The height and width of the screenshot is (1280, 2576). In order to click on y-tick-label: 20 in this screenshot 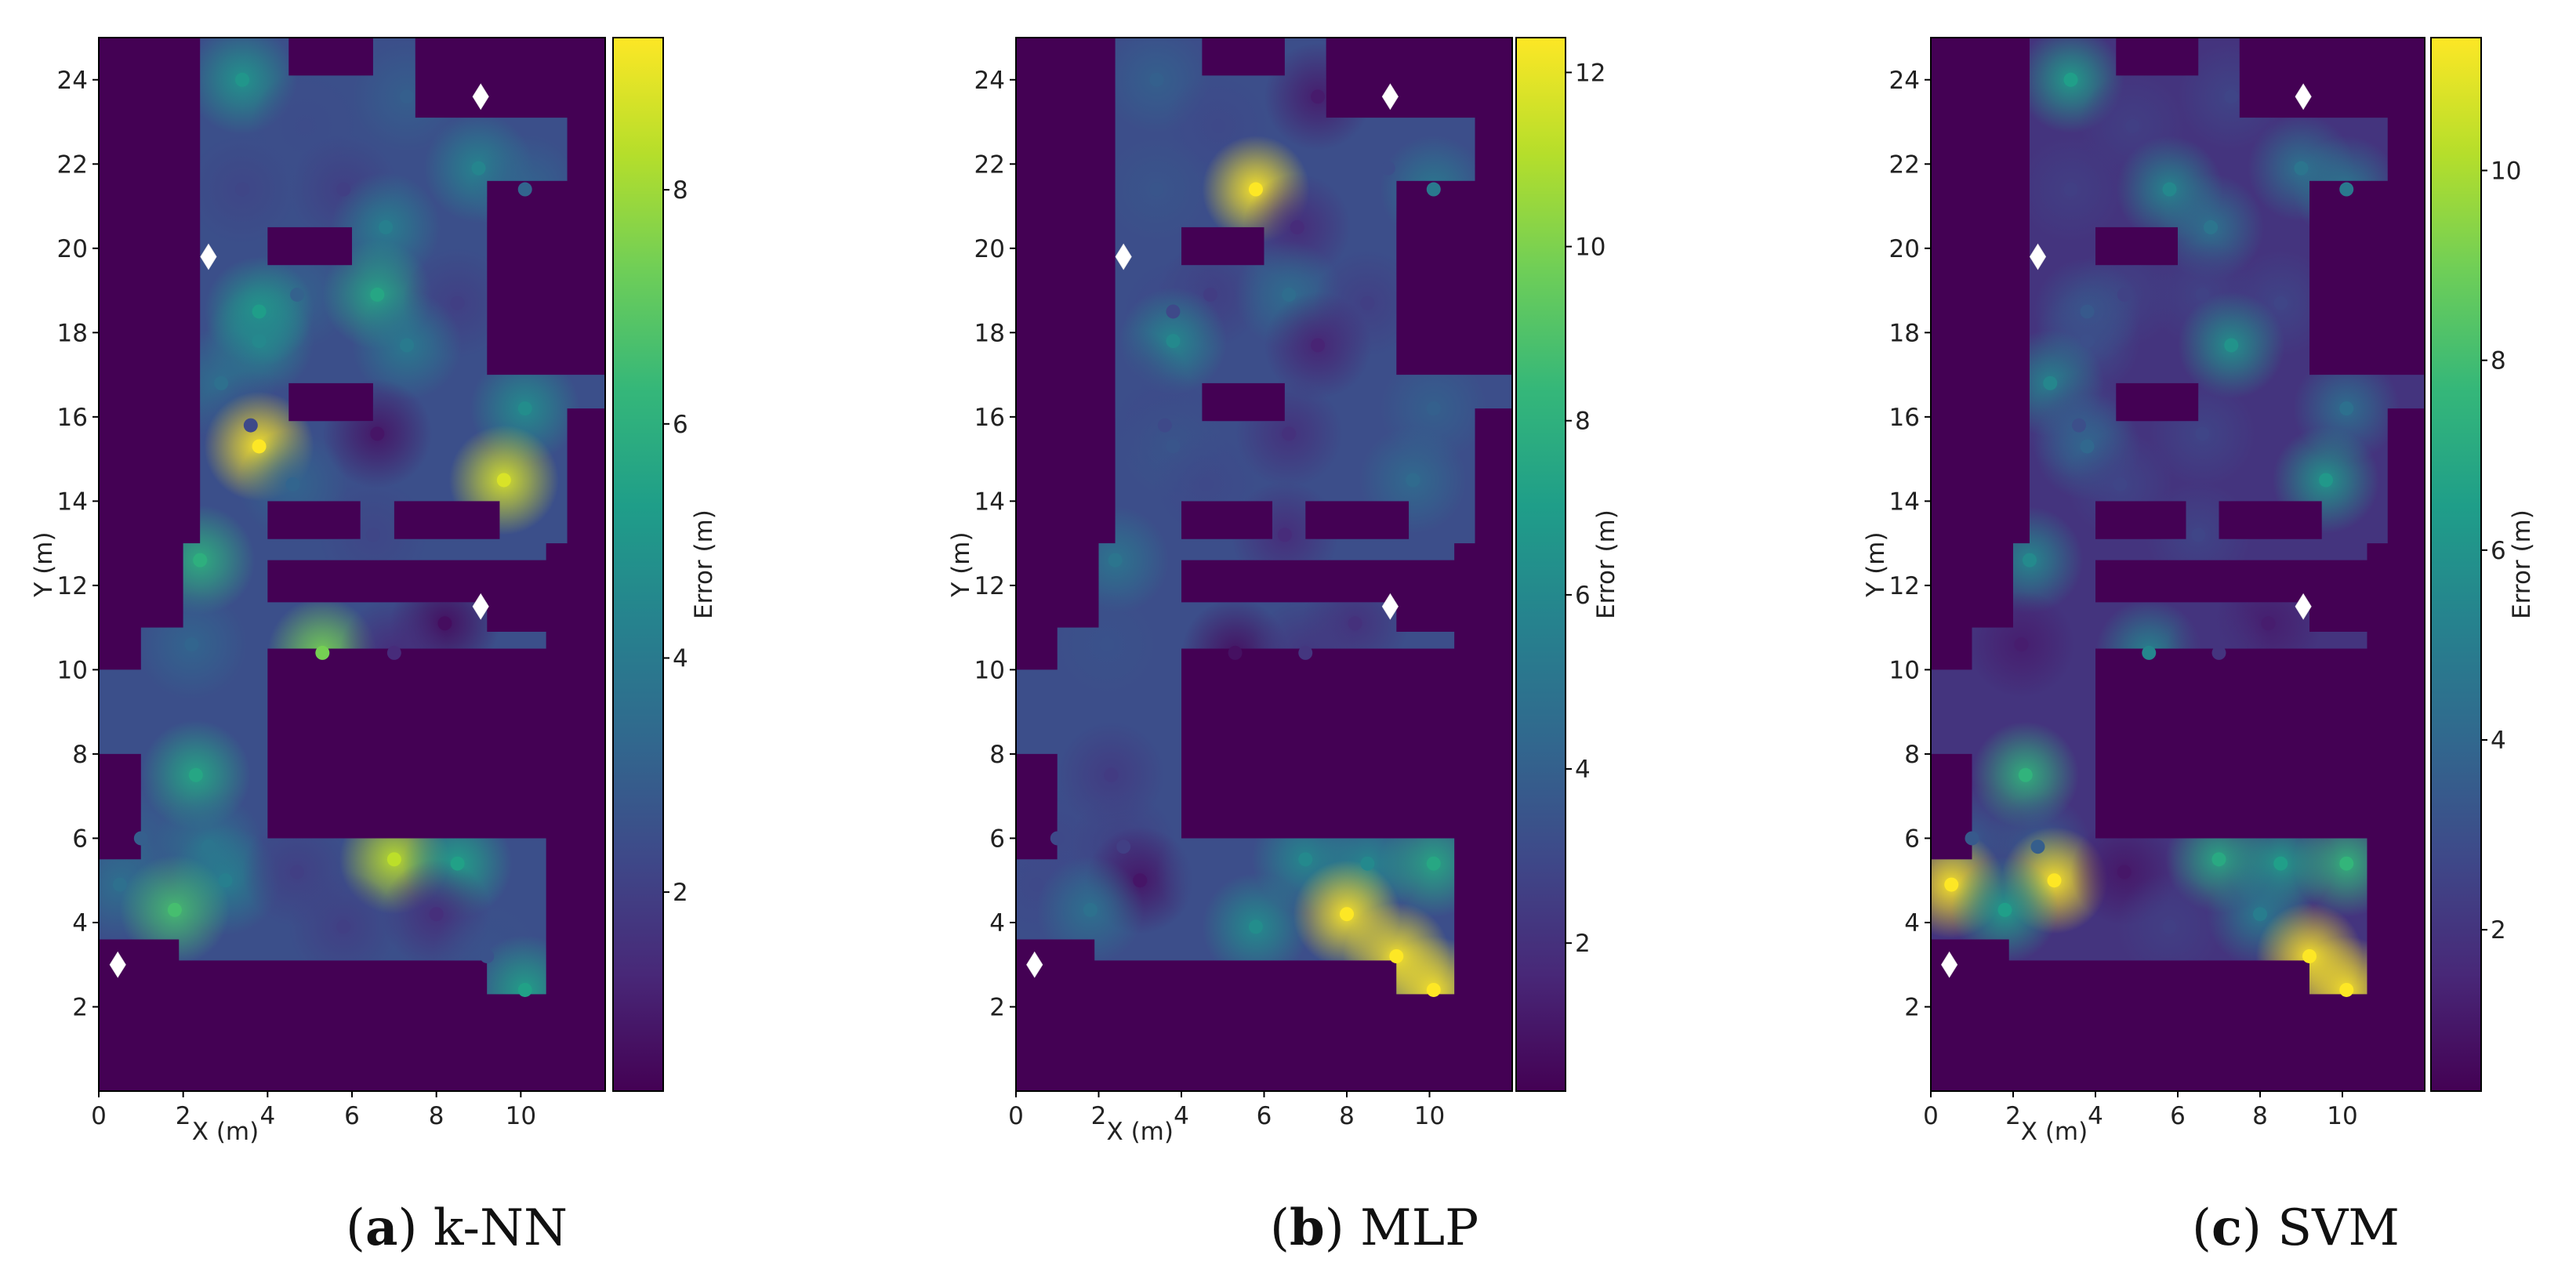, I will do `click(72, 249)`.